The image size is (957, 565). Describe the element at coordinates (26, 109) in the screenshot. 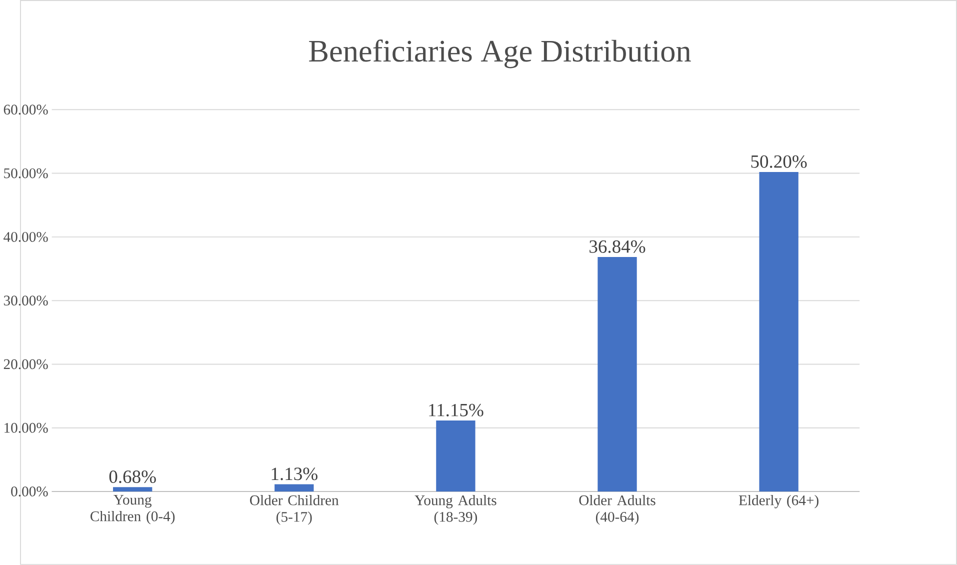

I see `y-tick-label: 60.00%` at that location.